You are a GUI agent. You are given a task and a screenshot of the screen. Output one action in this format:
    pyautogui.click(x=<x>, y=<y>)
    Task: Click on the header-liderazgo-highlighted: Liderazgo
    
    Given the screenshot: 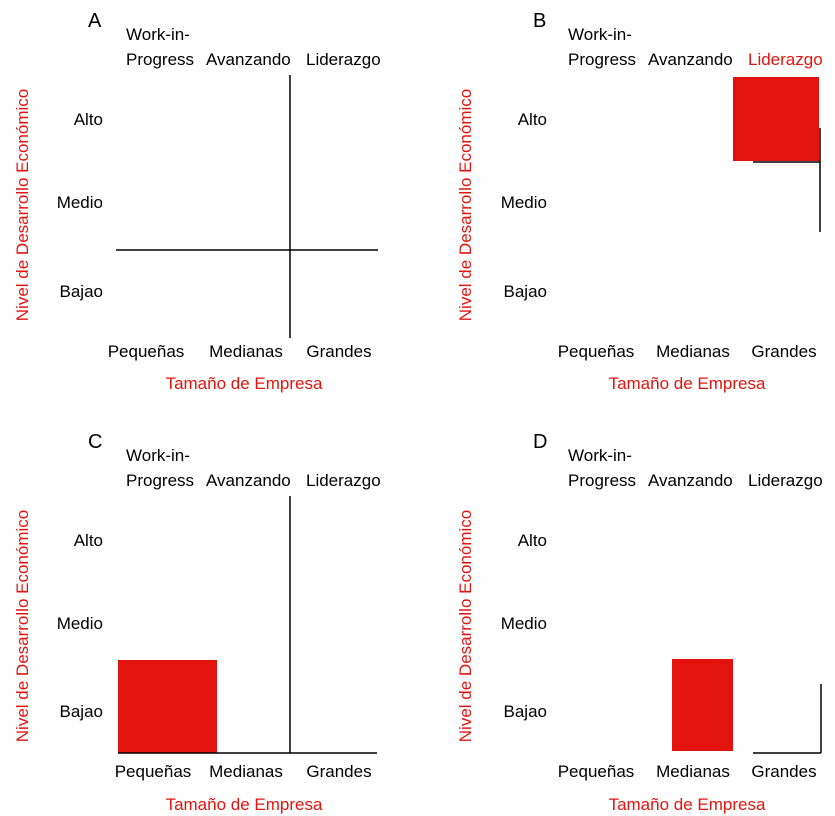 What is the action you would take?
    pyautogui.click(x=785, y=59)
    